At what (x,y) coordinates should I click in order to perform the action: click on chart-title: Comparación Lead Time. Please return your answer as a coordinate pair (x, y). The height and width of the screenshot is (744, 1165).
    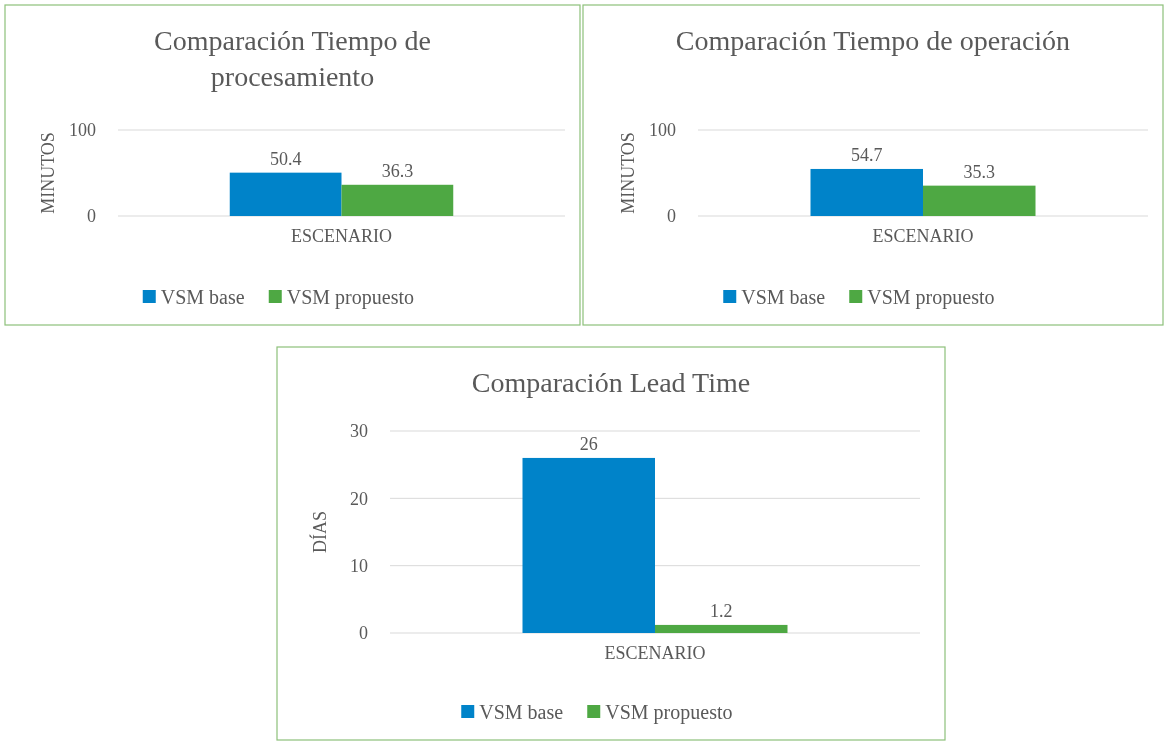
    Looking at the image, I should click on (611, 382).